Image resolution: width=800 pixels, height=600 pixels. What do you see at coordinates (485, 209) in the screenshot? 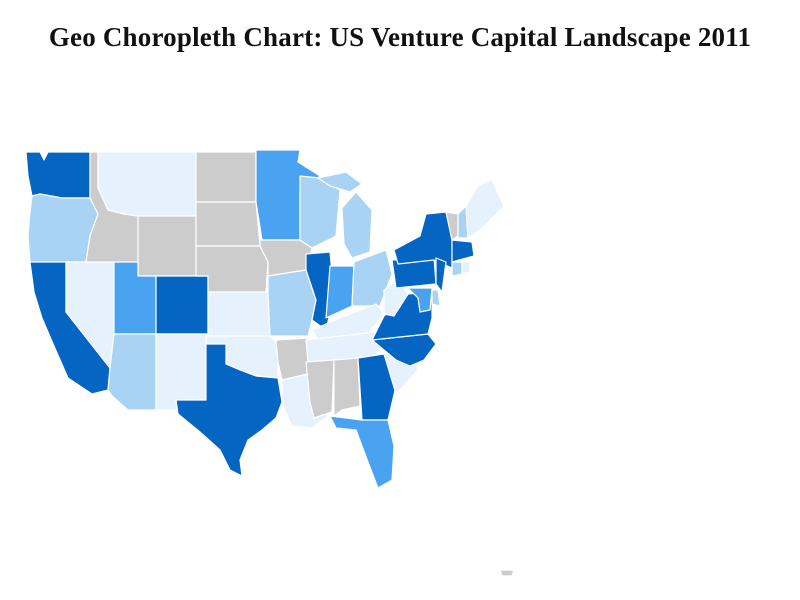
I see `state-me` at bounding box center [485, 209].